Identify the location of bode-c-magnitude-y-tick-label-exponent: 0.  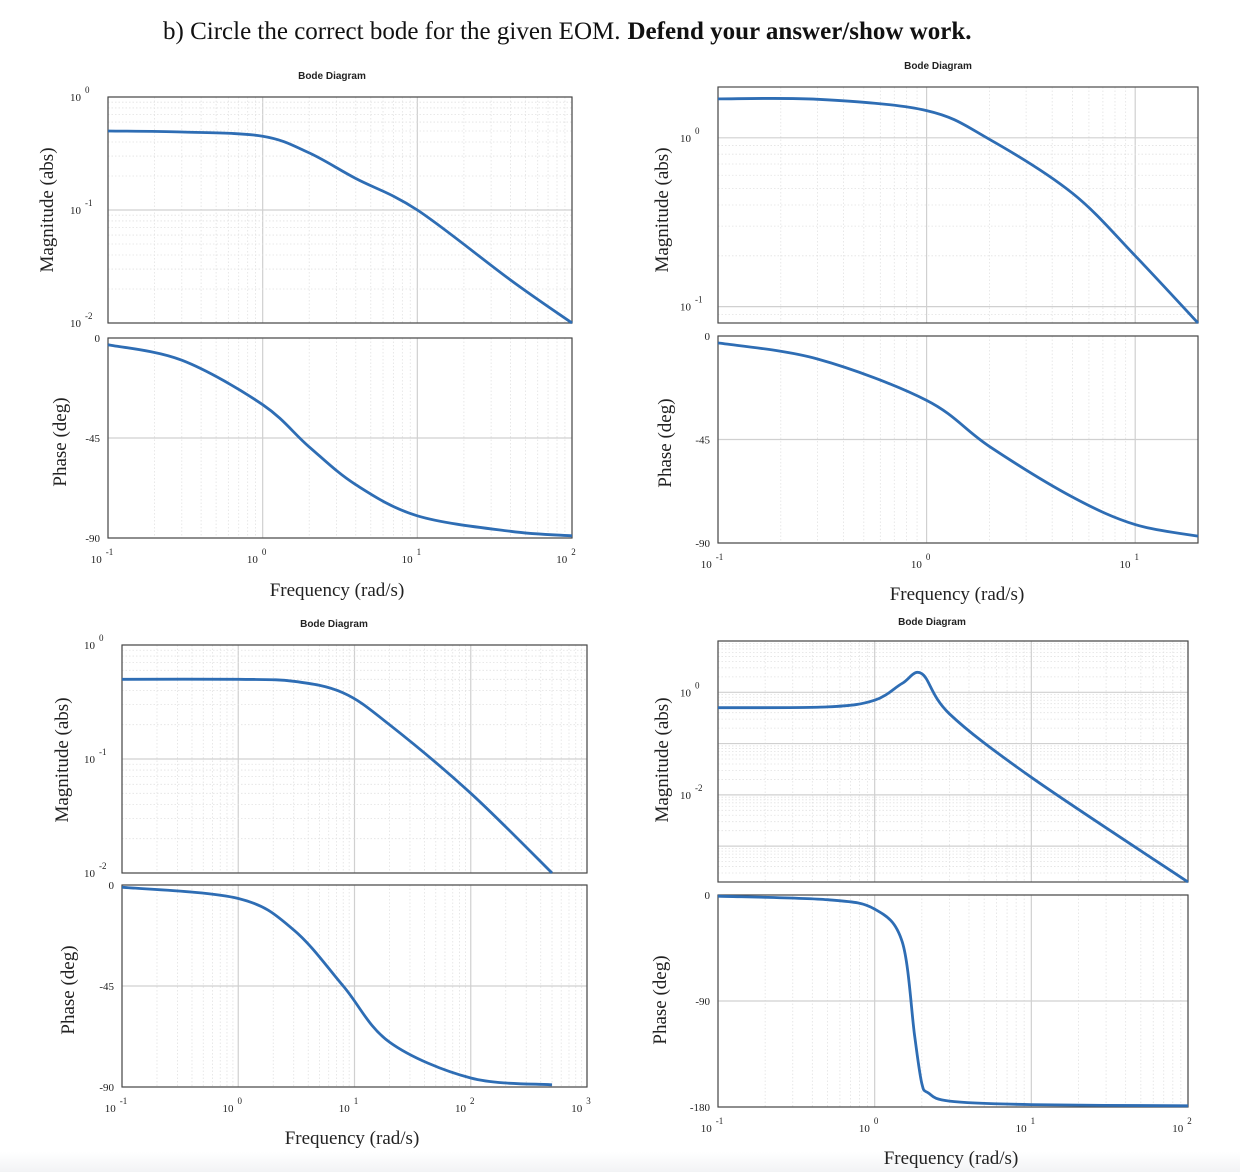
(101, 638).